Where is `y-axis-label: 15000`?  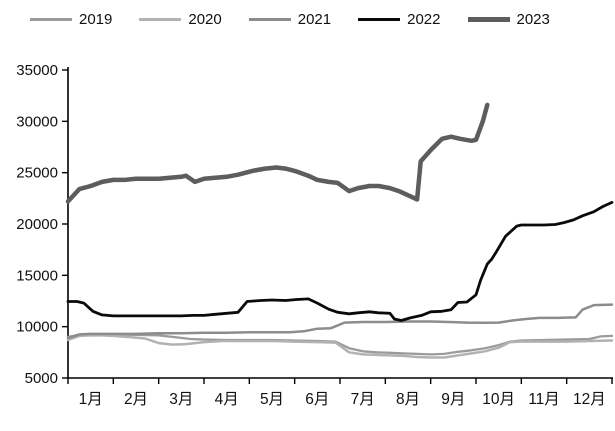
y-axis-label: 15000 is located at coordinates (37, 275).